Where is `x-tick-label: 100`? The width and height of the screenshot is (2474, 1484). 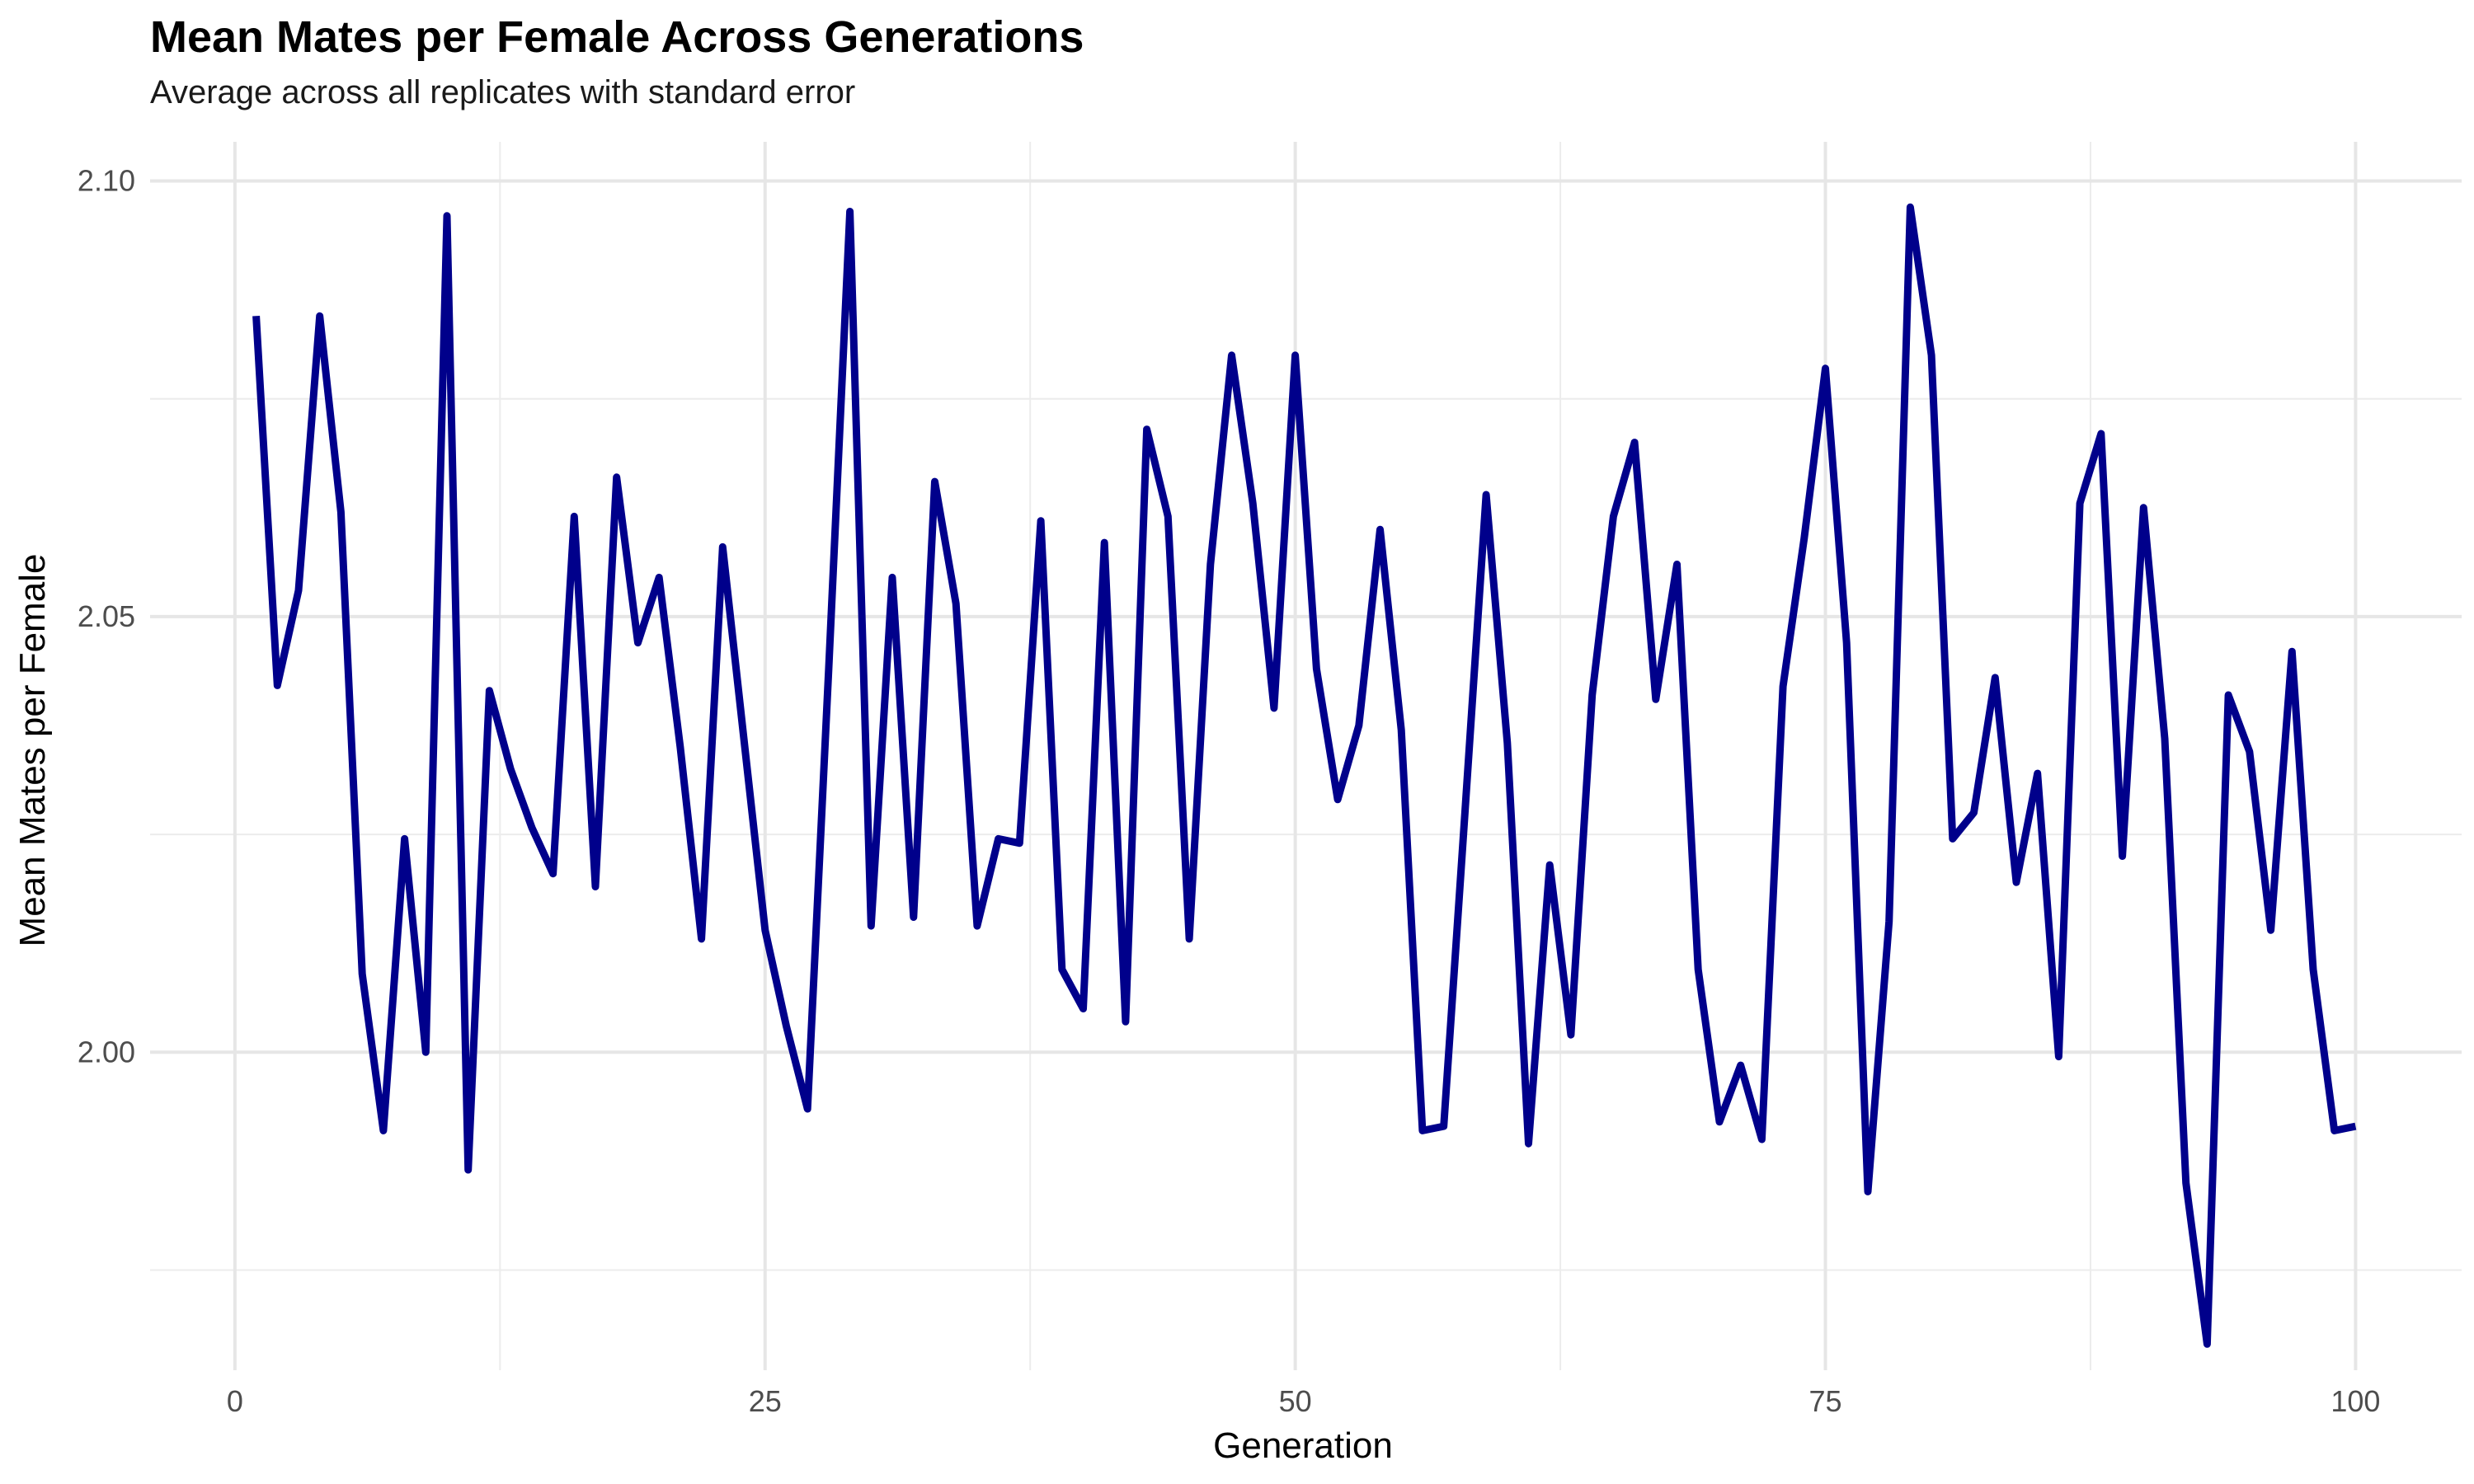 x-tick-label: 100 is located at coordinates (2355, 1401).